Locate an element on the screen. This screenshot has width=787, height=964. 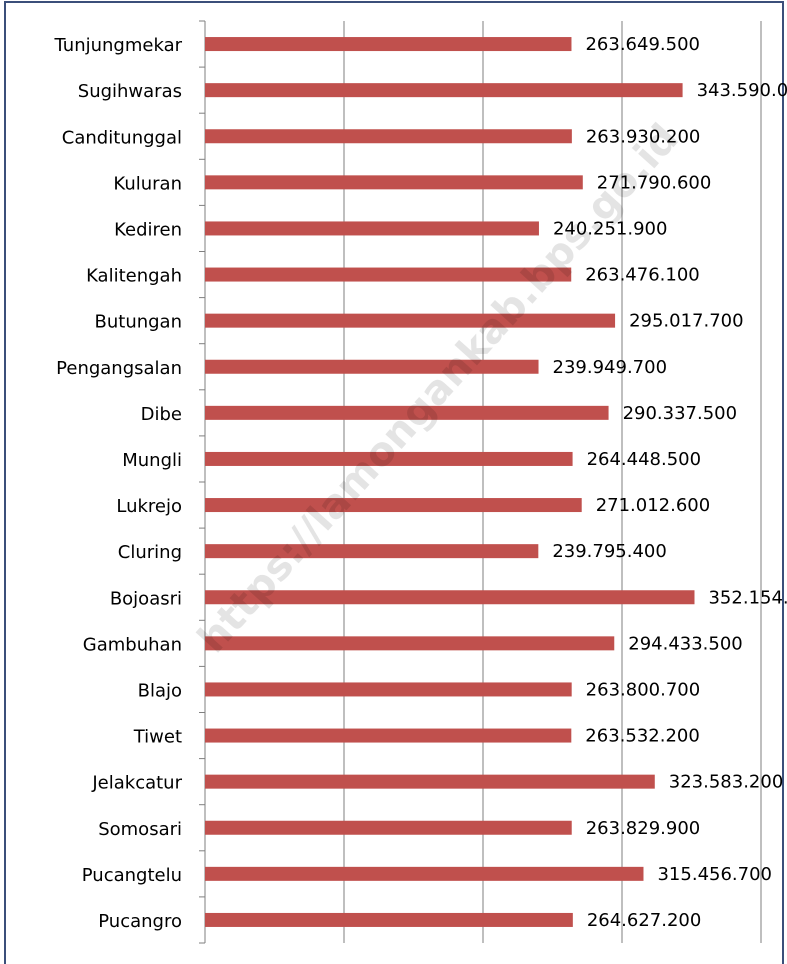
y-tick-label: Bojoasri is located at coordinates (146, 598).